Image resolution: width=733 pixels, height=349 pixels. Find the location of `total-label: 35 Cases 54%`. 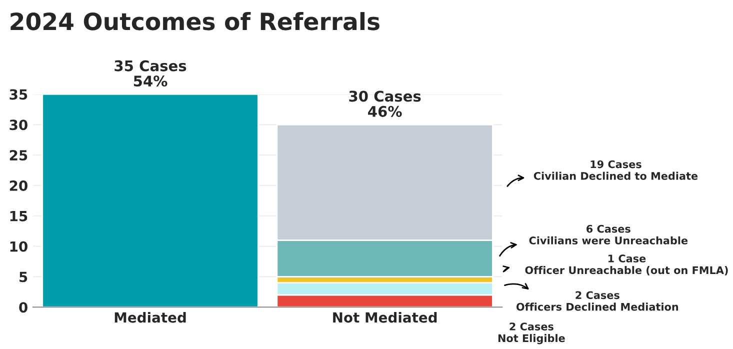

total-label: 35 Cases 54% is located at coordinates (150, 73).